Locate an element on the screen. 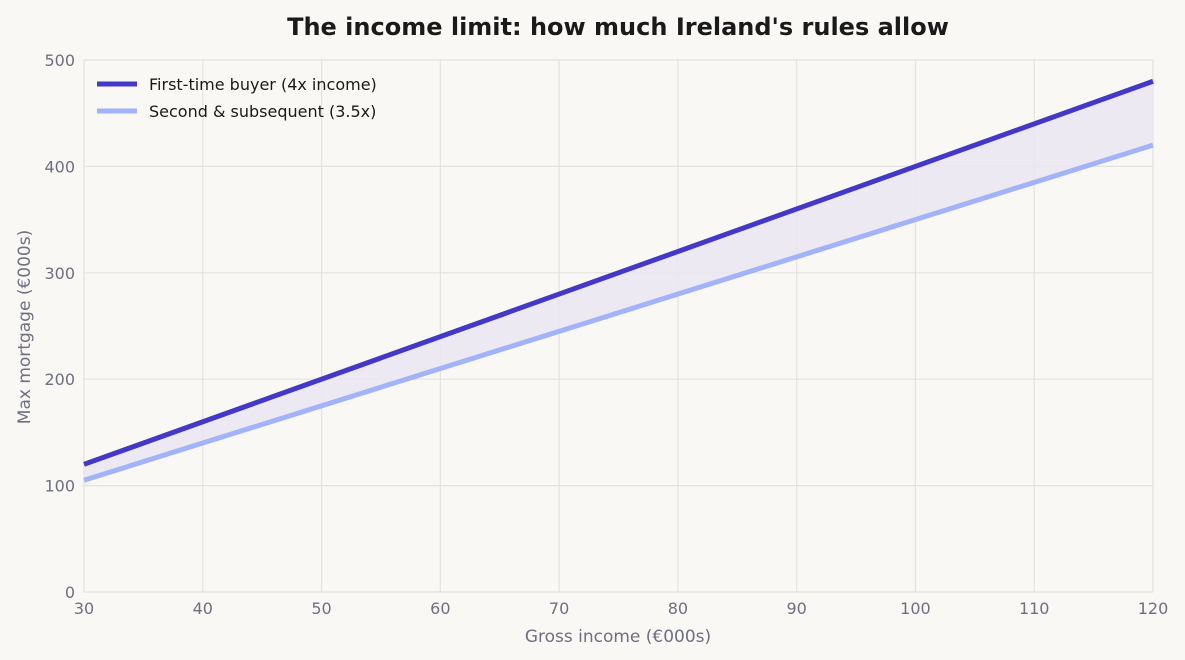 Image resolution: width=1185 pixels, height=660 pixels. x-tick-label: 70 is located at coordinates (559, 608).